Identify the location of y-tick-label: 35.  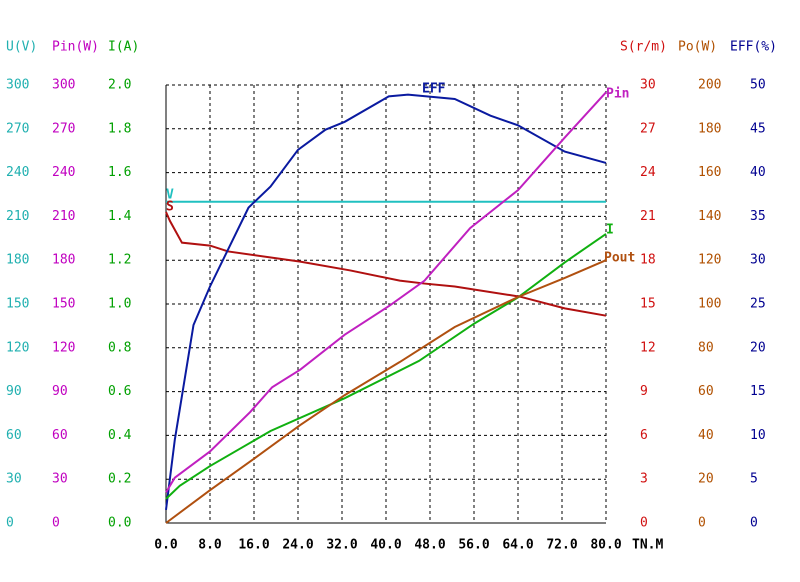
(758, 216).